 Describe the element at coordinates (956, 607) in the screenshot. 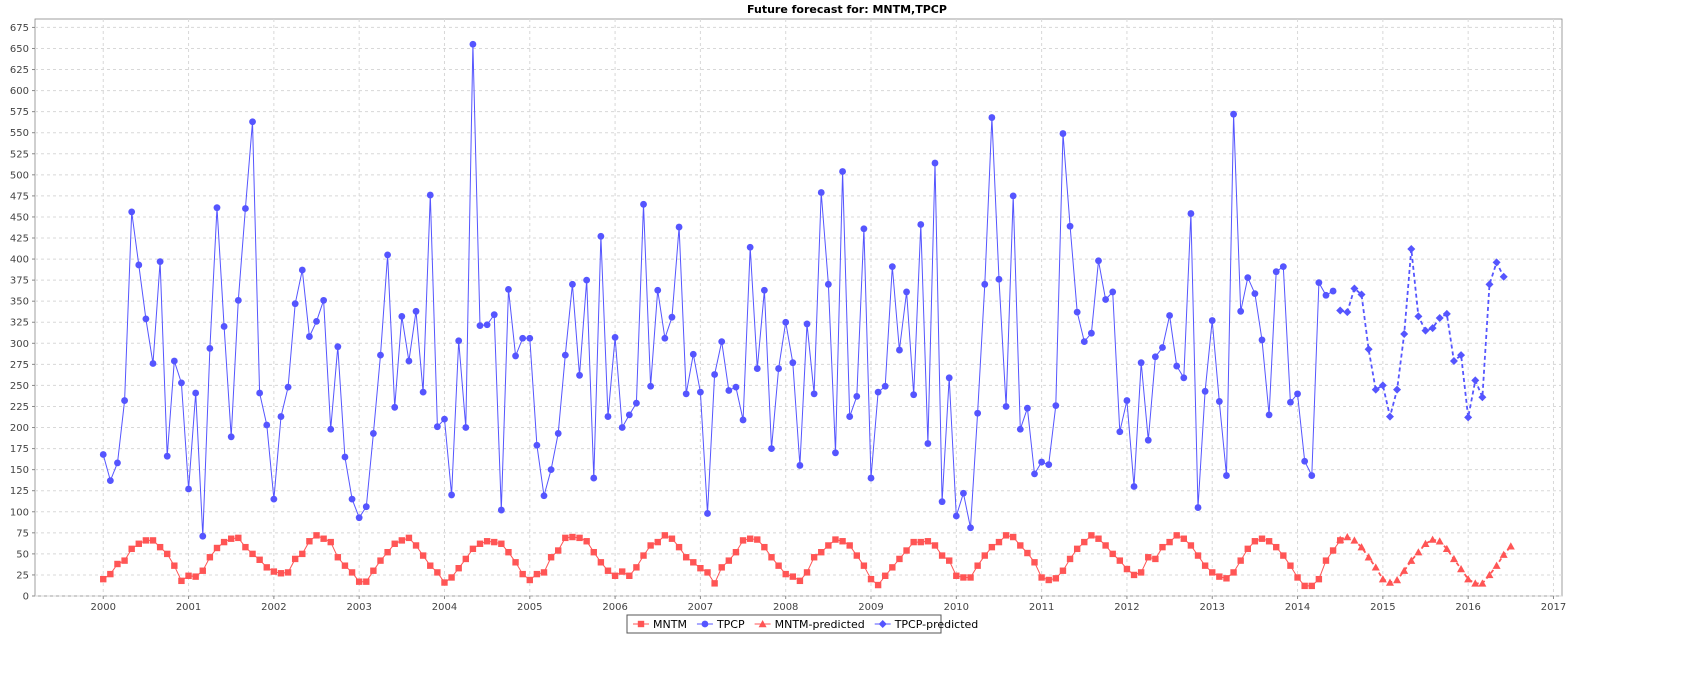

I see `x-tick-label: 2010` at that location.